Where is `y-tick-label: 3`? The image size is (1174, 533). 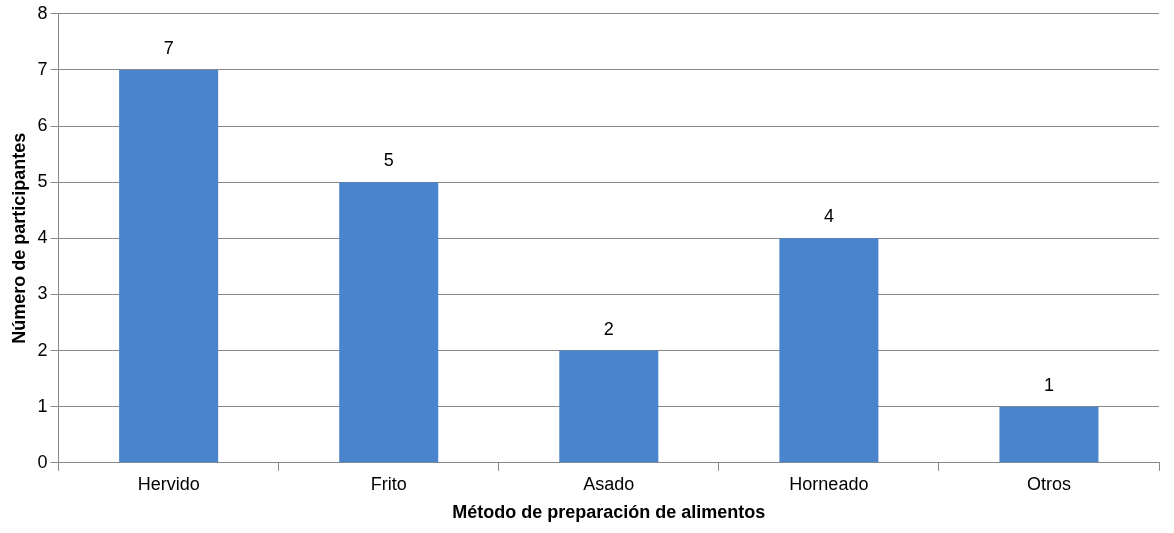 y-tick-label: 3 is located at coordinates (42, 293).